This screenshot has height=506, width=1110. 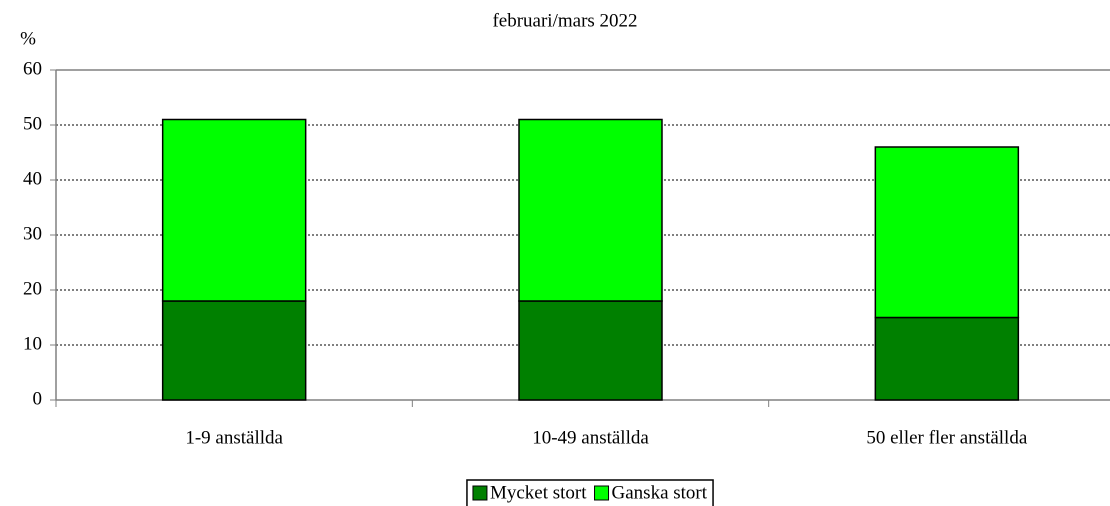 I want to click on legend-label: Mycket stort, so click(x=538, y=492).